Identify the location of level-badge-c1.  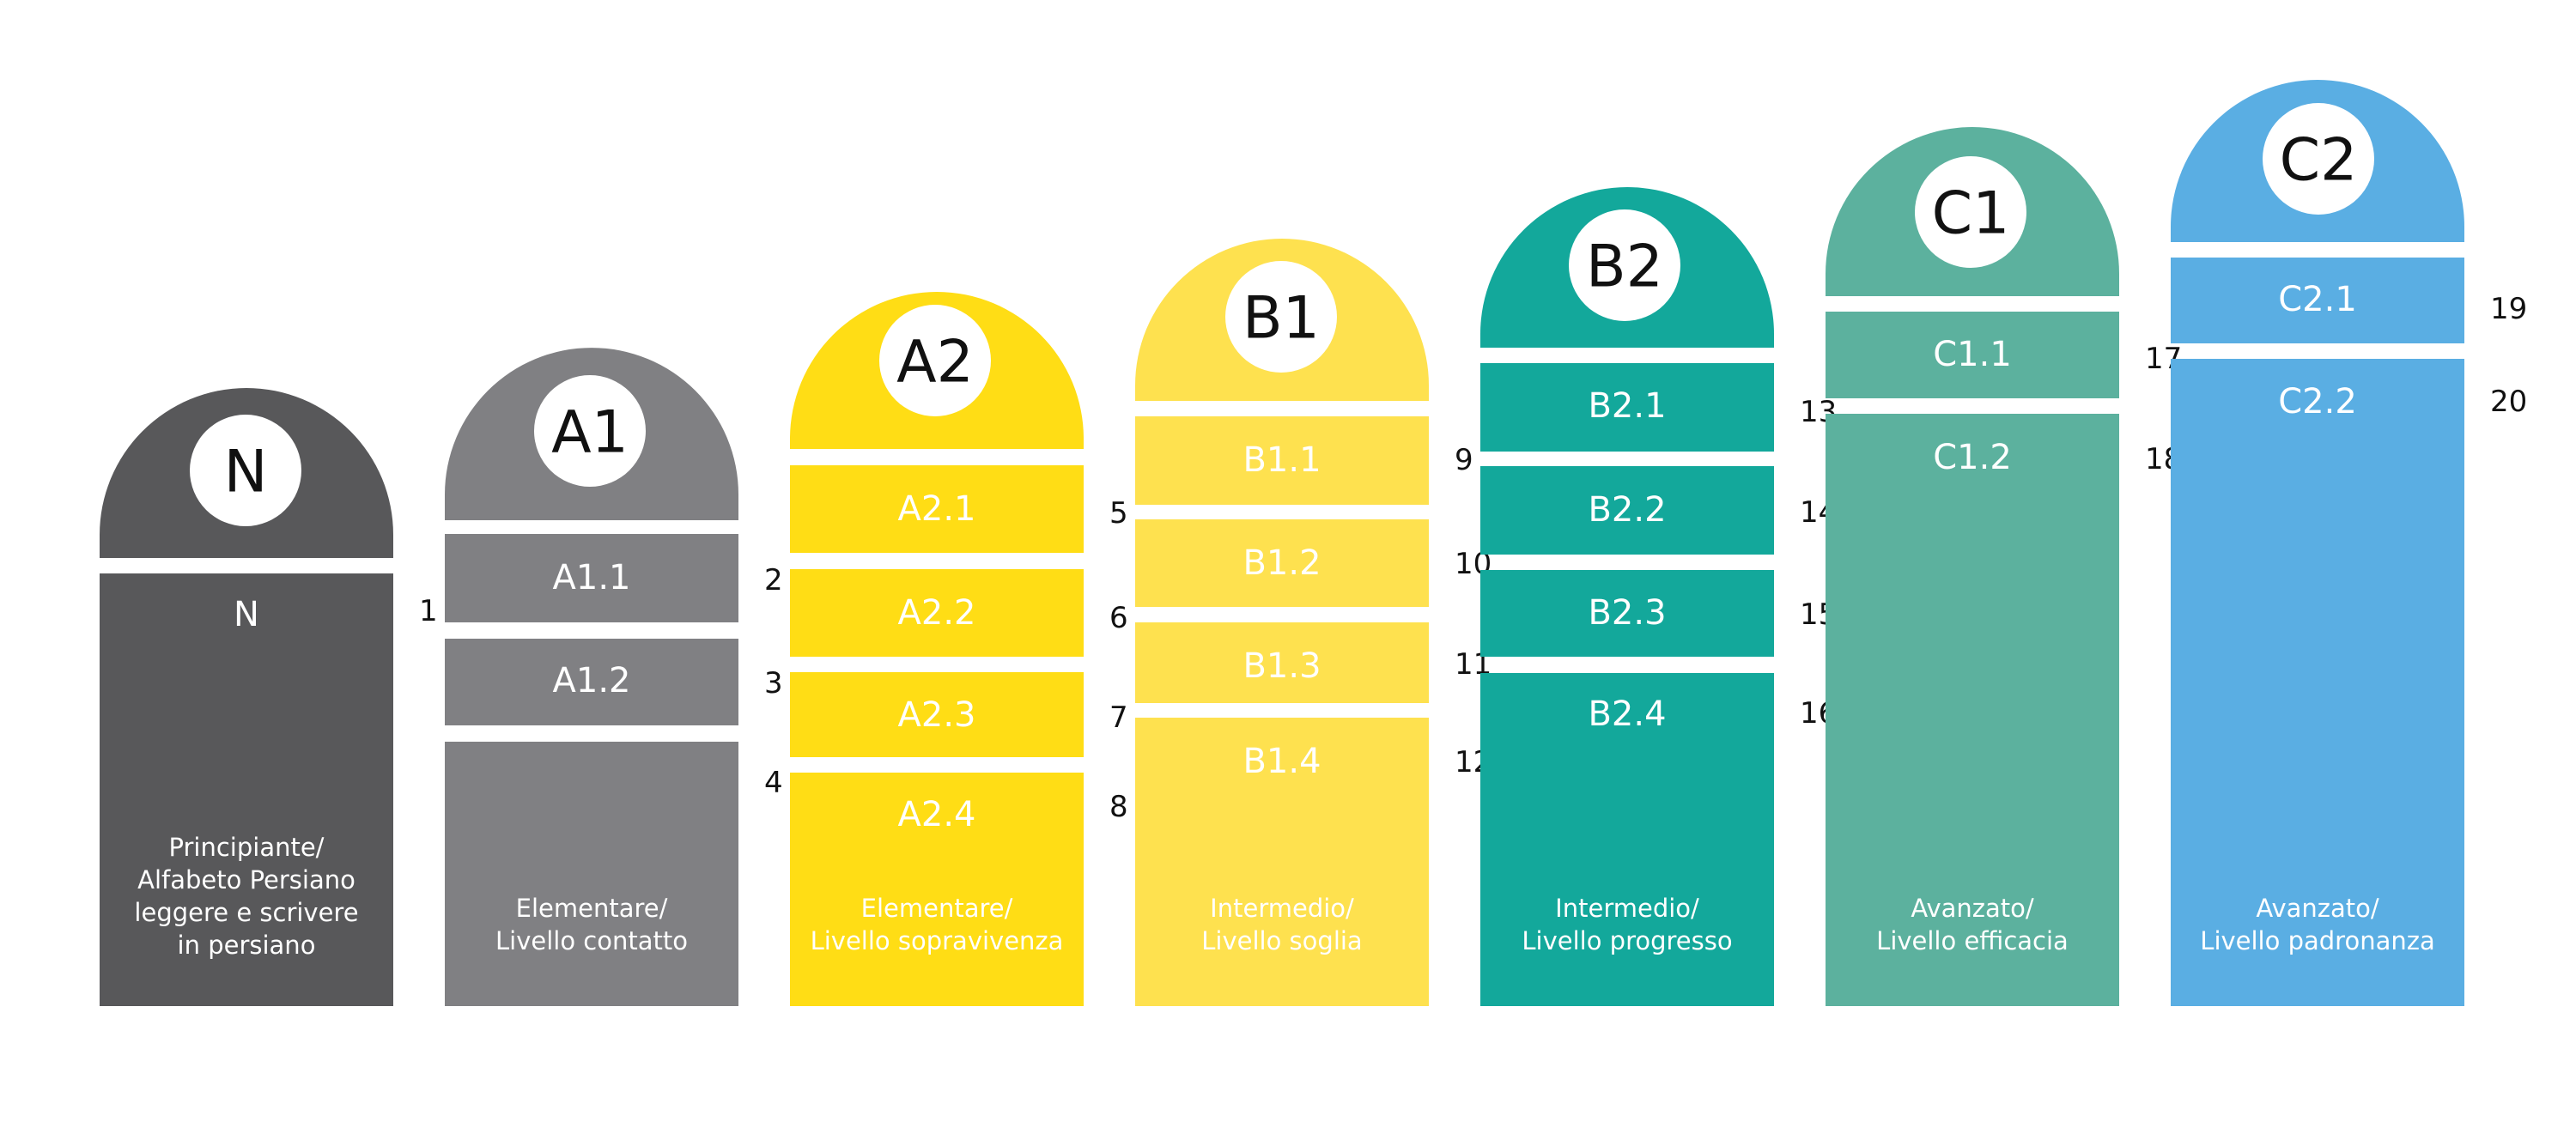
(1970, 212).